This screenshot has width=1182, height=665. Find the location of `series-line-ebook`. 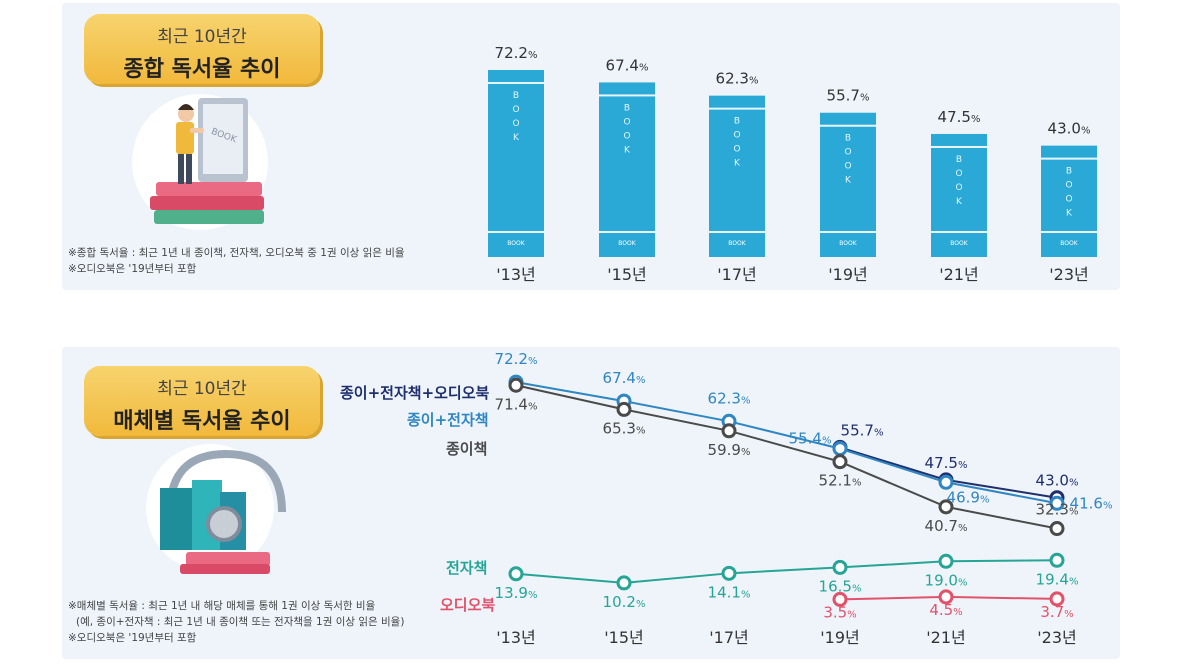

series-line-ebook is located at coordinates (786, 571).